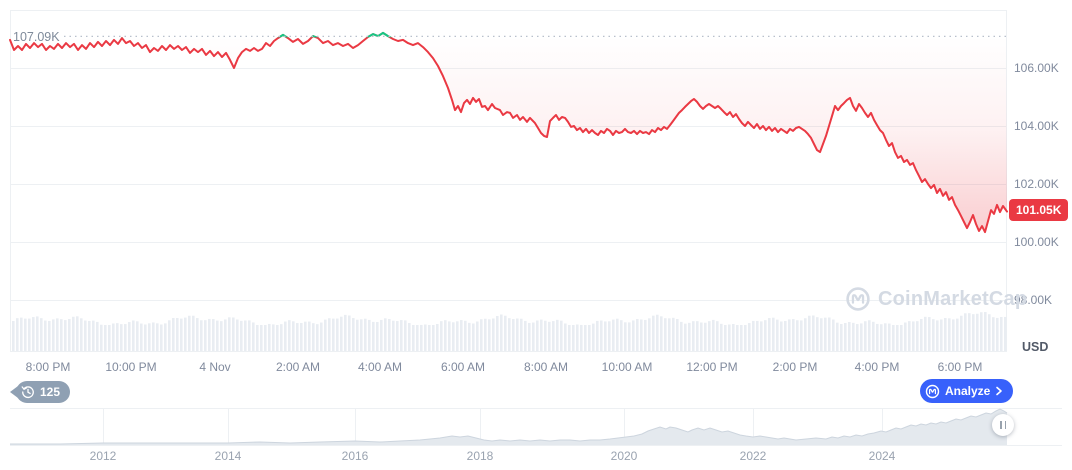 The width and height of the screenshot is (1072, 470). I want to click on year-tick-label: 2014, so click(228, 456).